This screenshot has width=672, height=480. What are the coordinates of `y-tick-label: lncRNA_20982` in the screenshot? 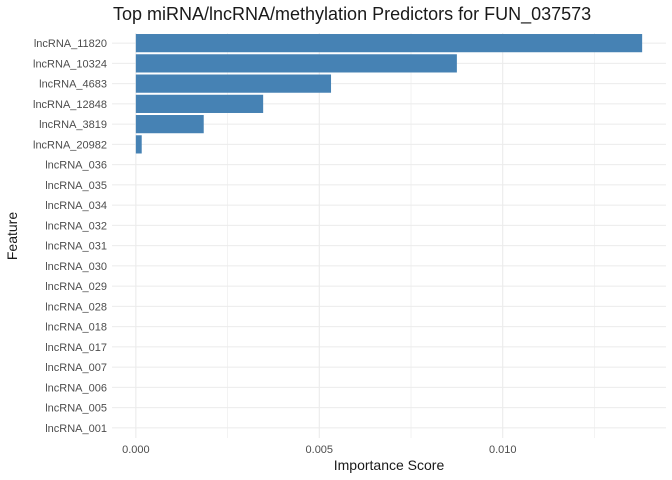 It's located at (70, 145).